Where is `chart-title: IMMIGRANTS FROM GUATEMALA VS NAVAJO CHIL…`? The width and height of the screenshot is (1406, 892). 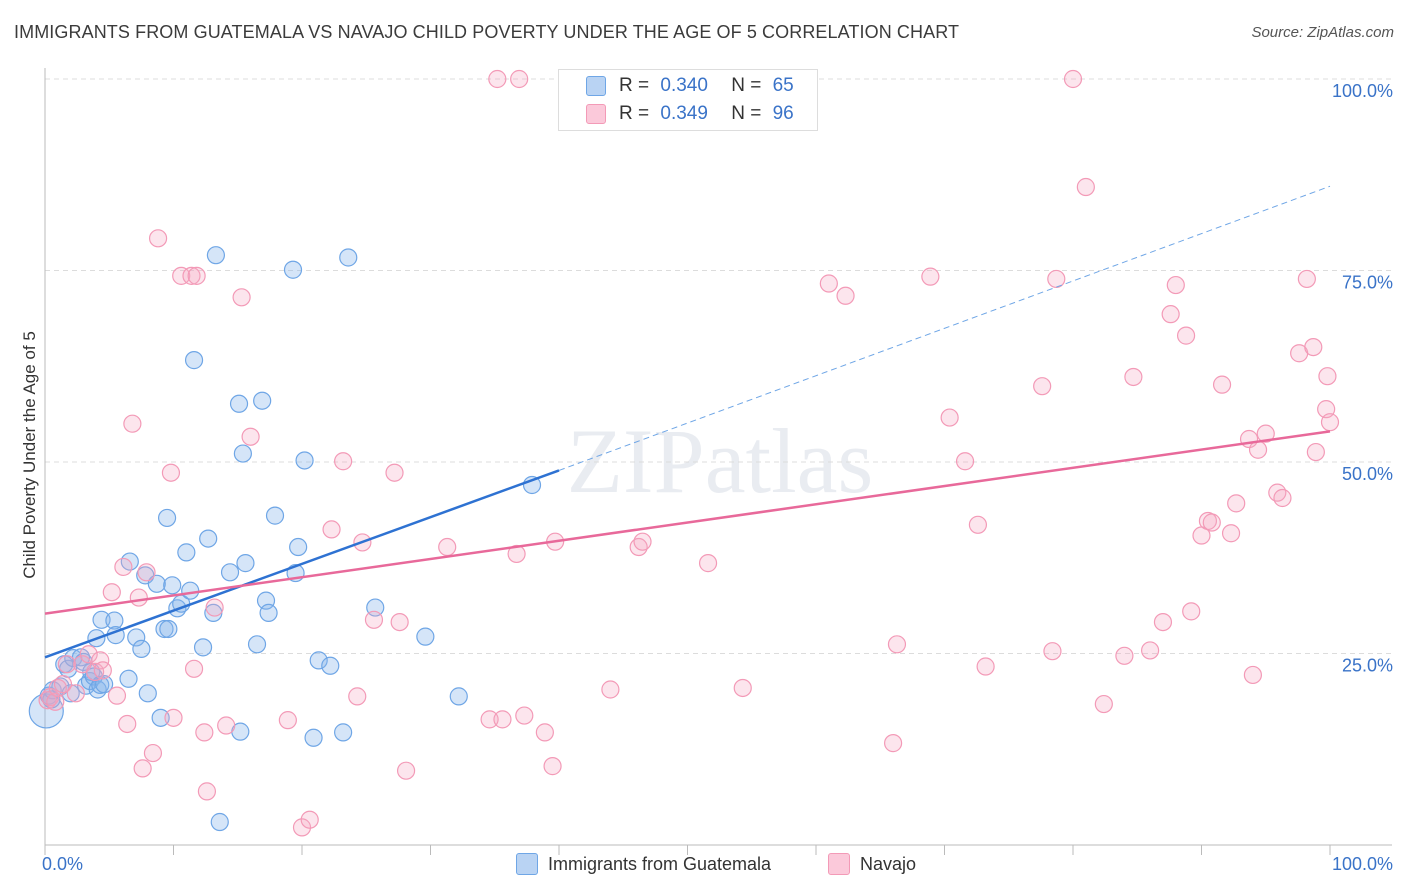
chart-title: IMMIGRANTS FROM GUATEMALA VS NAVAJO CHIL… is located at coordinates (487, 32).